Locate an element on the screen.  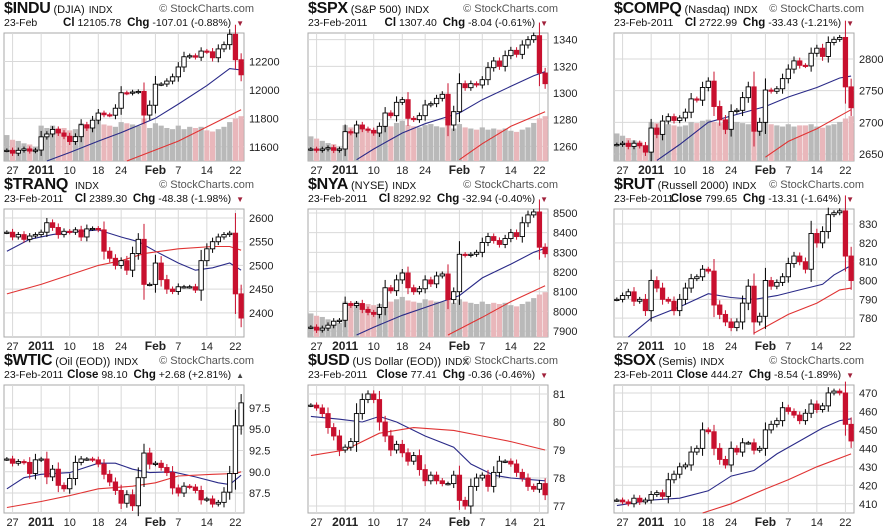
x-tick-label: Feb is located at coordinates (765, 521).